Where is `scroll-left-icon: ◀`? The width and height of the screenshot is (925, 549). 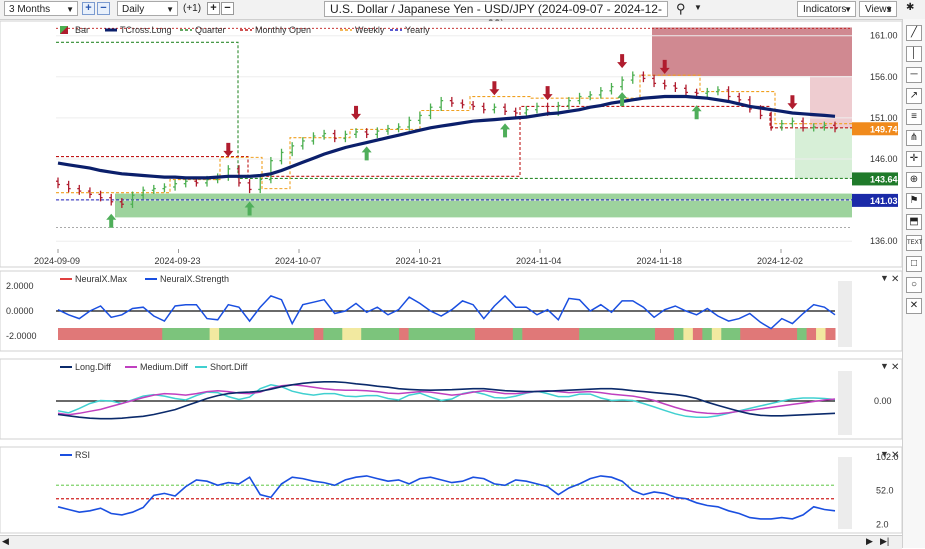
scroll-left-icon: ◀ is located at coordinates (5, 541).